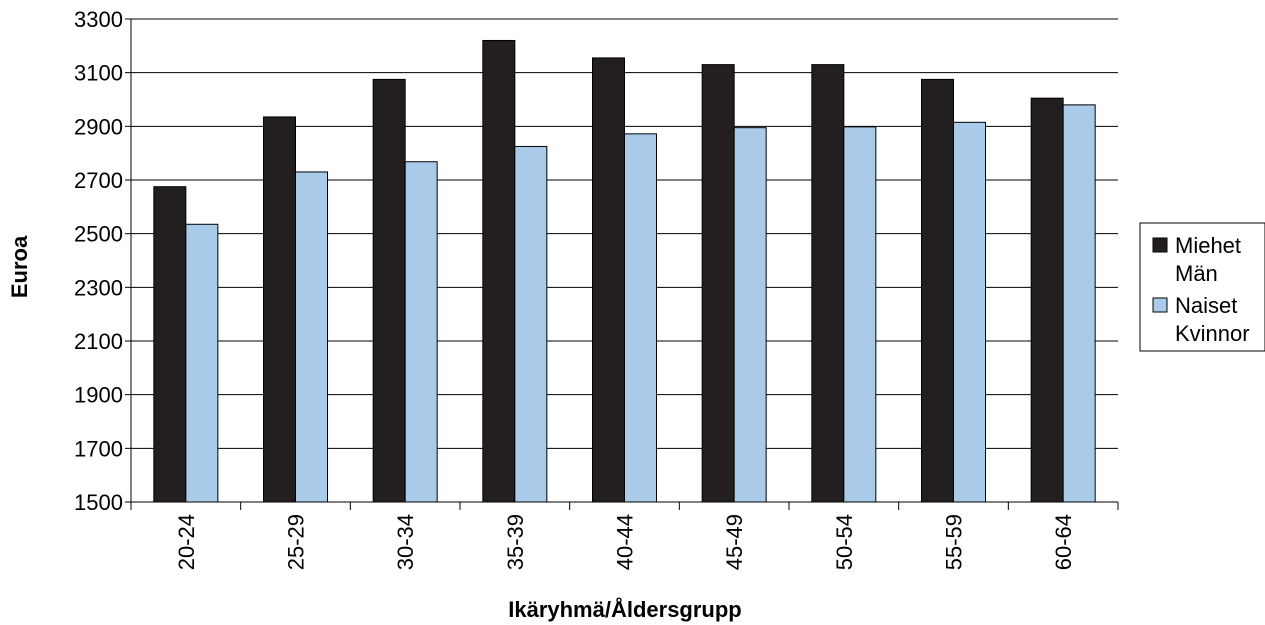 Image resolution: width=1265 pixels, height=625 pixels. I want to click on legend-label: Naiset, so click(1206, 305).